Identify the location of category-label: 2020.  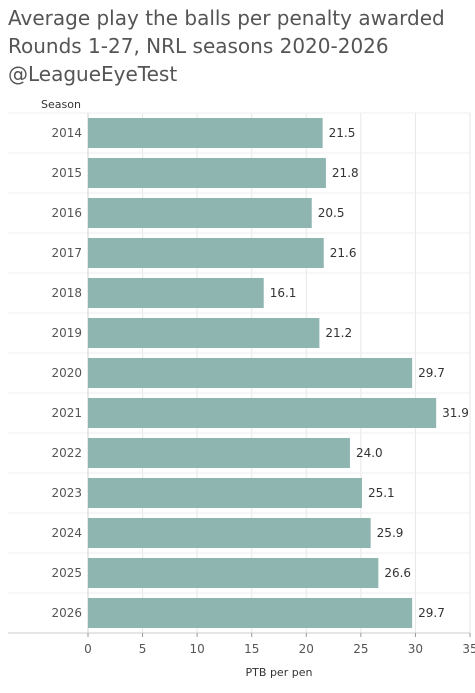
(66, 373).